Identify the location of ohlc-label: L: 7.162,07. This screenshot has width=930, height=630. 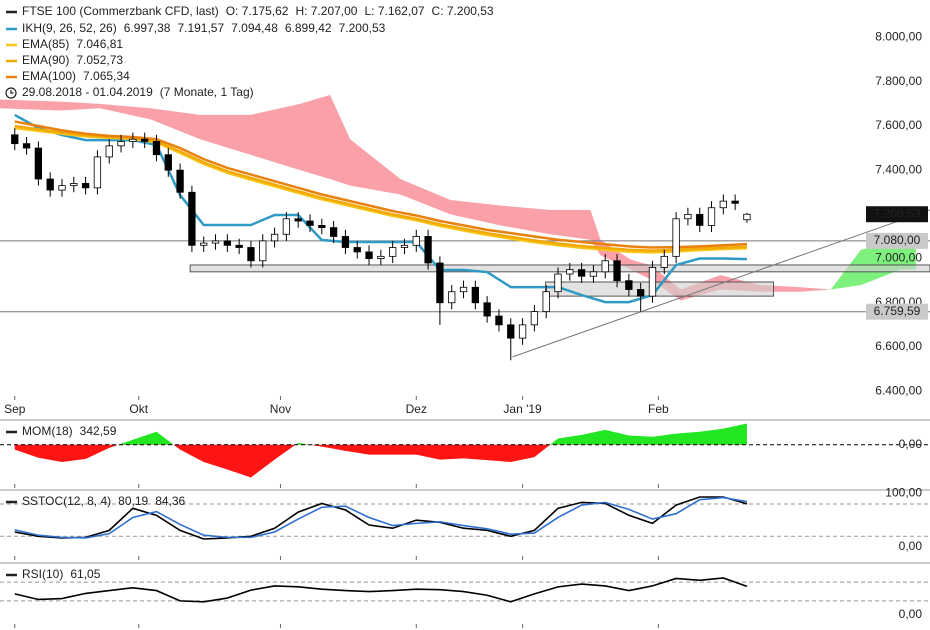
(394, 11).